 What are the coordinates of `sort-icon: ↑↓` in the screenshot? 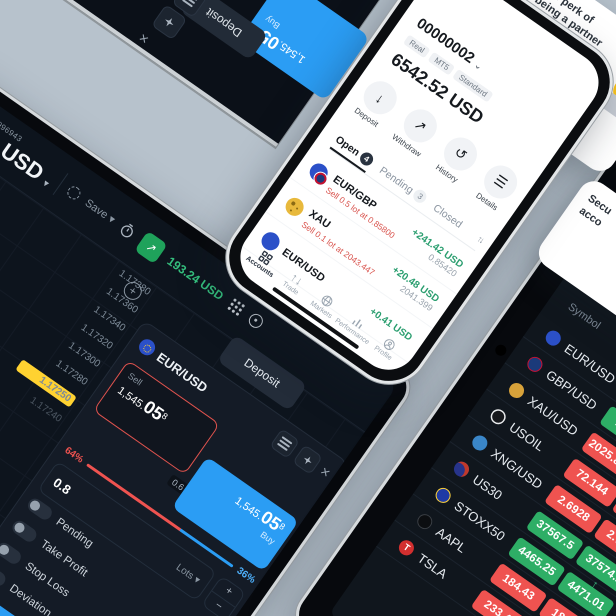 It's located at (480, 239).